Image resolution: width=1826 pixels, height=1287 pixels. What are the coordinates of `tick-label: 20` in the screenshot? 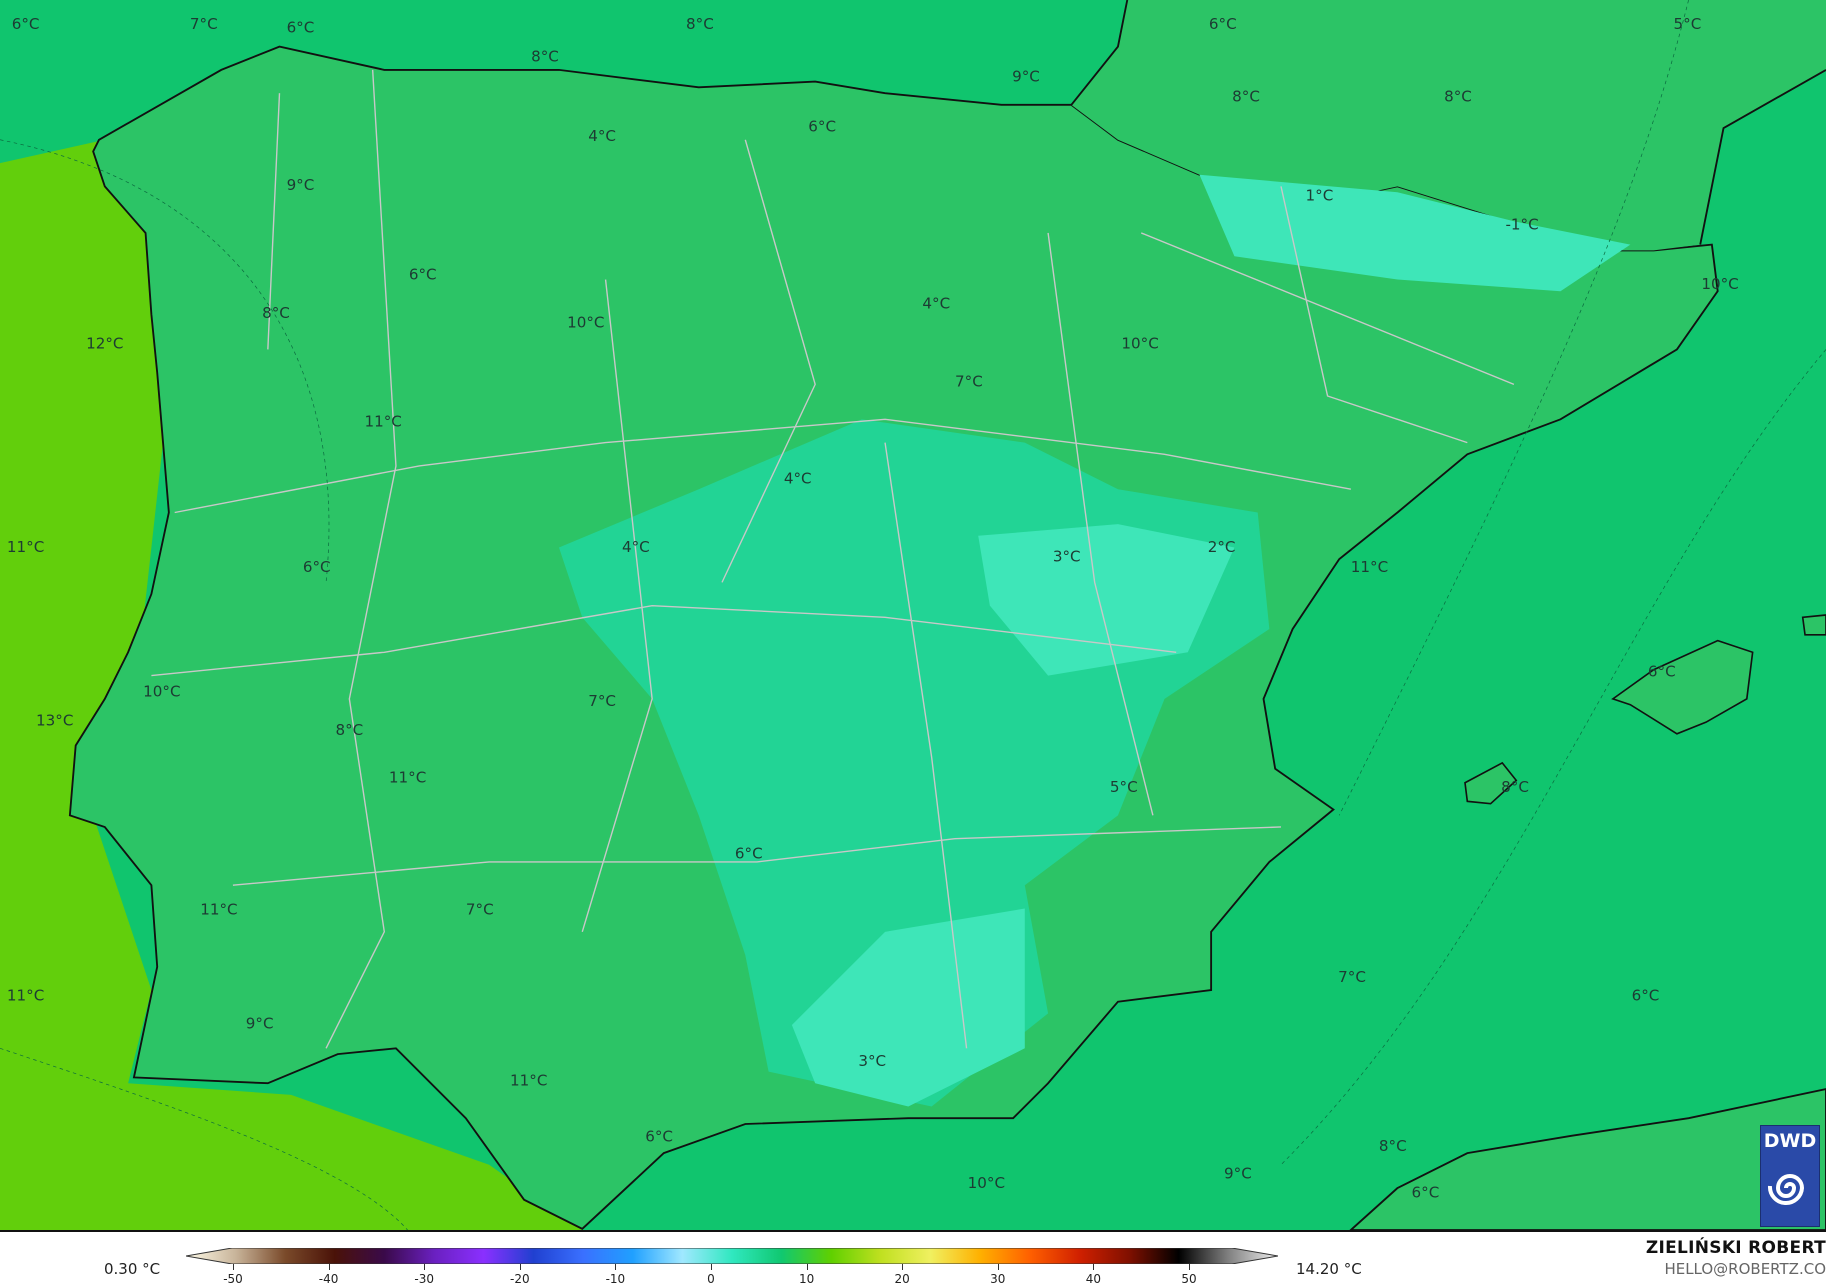 It's located at (902, 1279).